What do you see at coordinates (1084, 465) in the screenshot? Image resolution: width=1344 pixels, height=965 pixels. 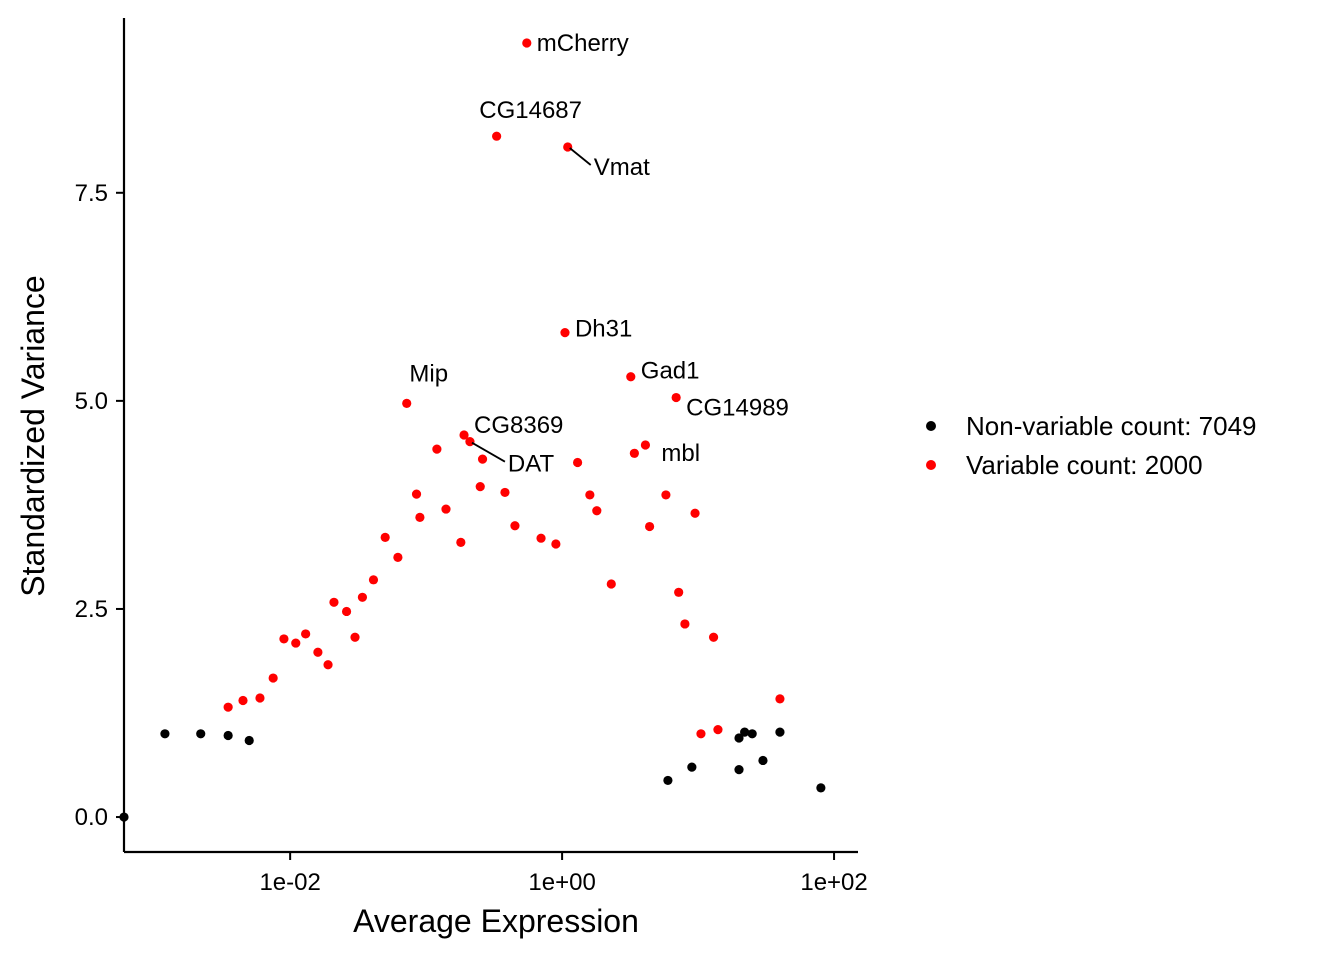 I see `legend-label-variable: Variable count: 2000` at bounding box center [1084, 465].